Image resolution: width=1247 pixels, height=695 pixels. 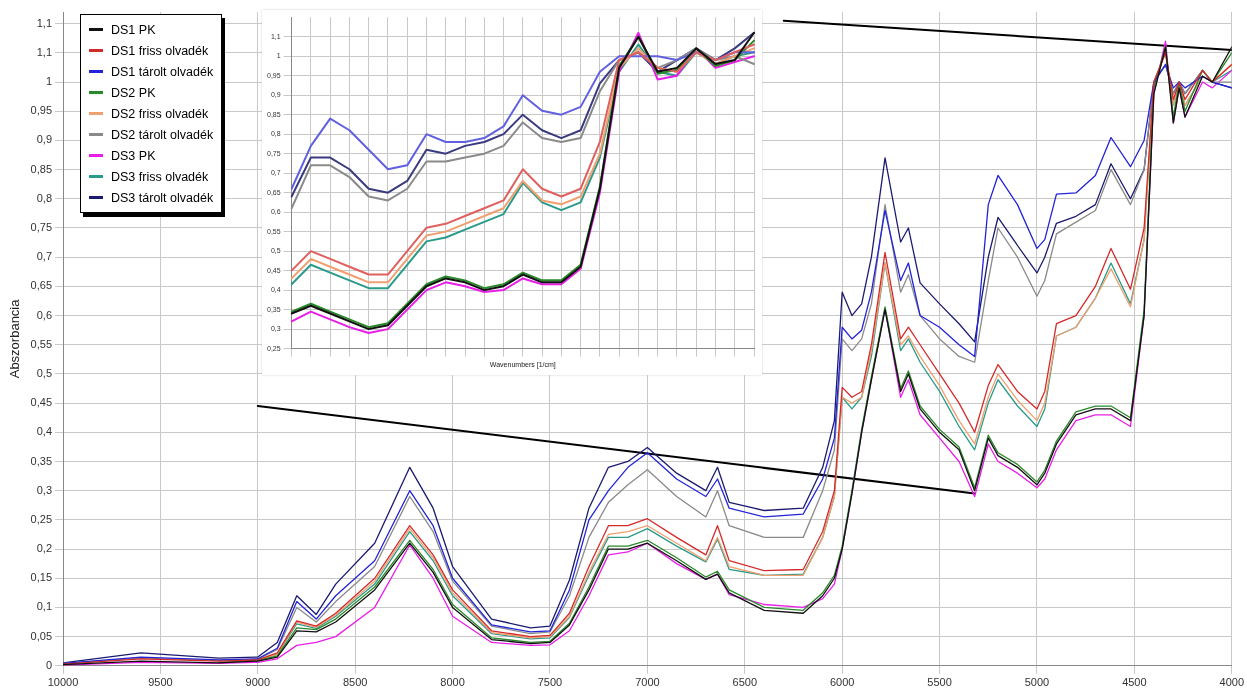 I want to click on y-tick-label: 0, so click(x=49, y=664).